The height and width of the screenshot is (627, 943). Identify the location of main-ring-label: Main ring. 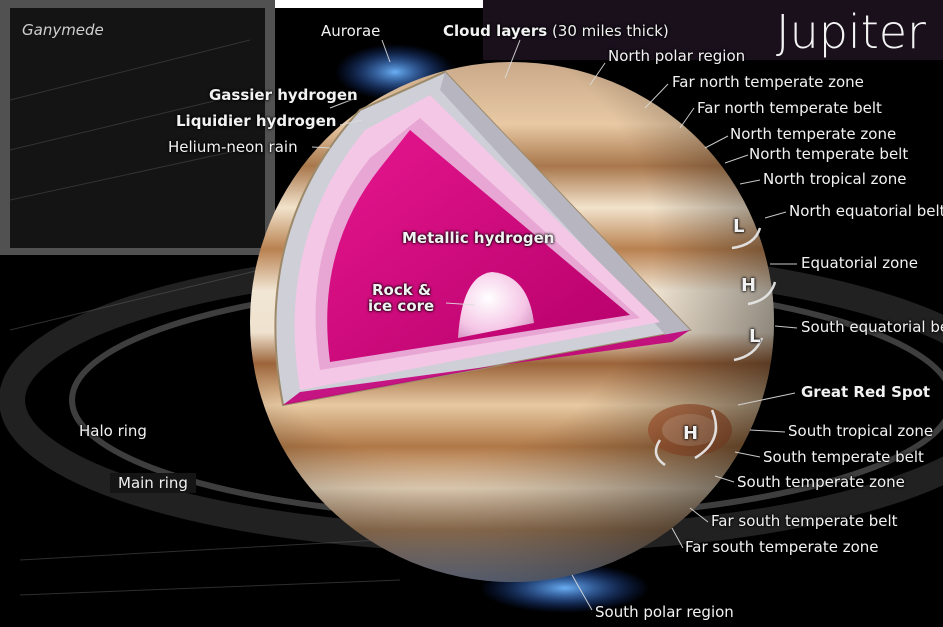
(153, 483).